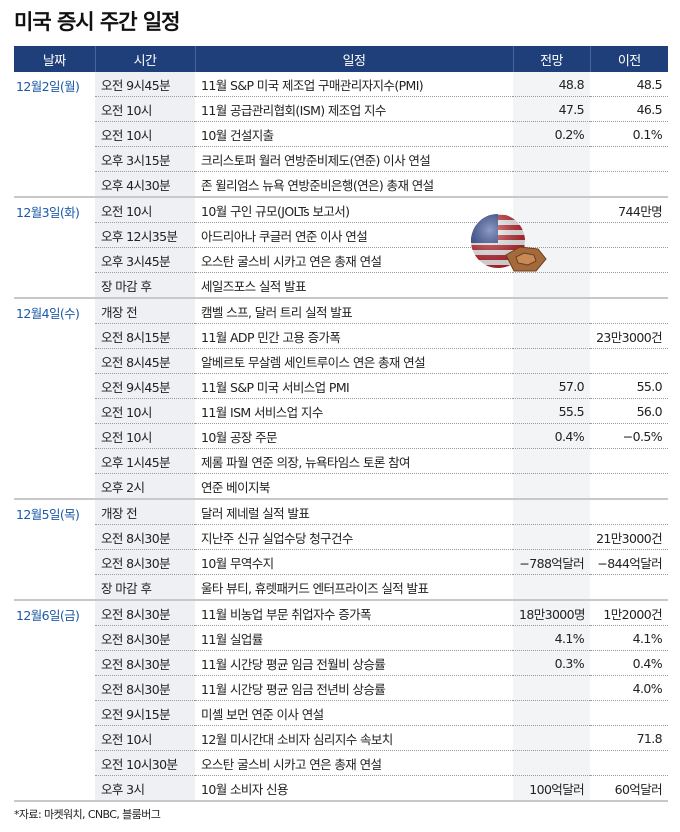 The height and width of the screenshot is (832, 680). What do you see at coordinates (145, 361) in the screenshot?
I see `time-cell: 오전 8시45분` at bounding box center [145, 361].